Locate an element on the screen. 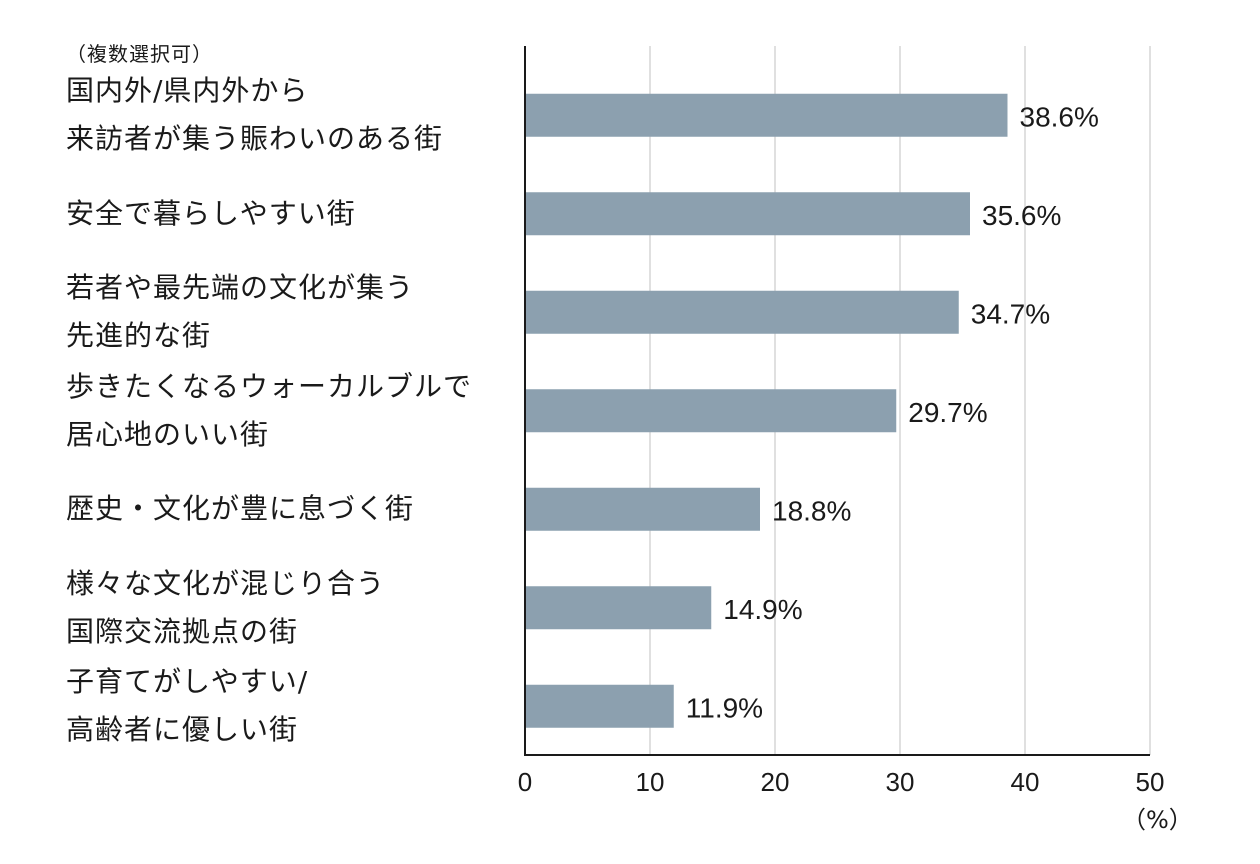 The height and width of the screenshot is (864, 1260). chart-note: （複数選択可） is located at coordinates (139, 54).